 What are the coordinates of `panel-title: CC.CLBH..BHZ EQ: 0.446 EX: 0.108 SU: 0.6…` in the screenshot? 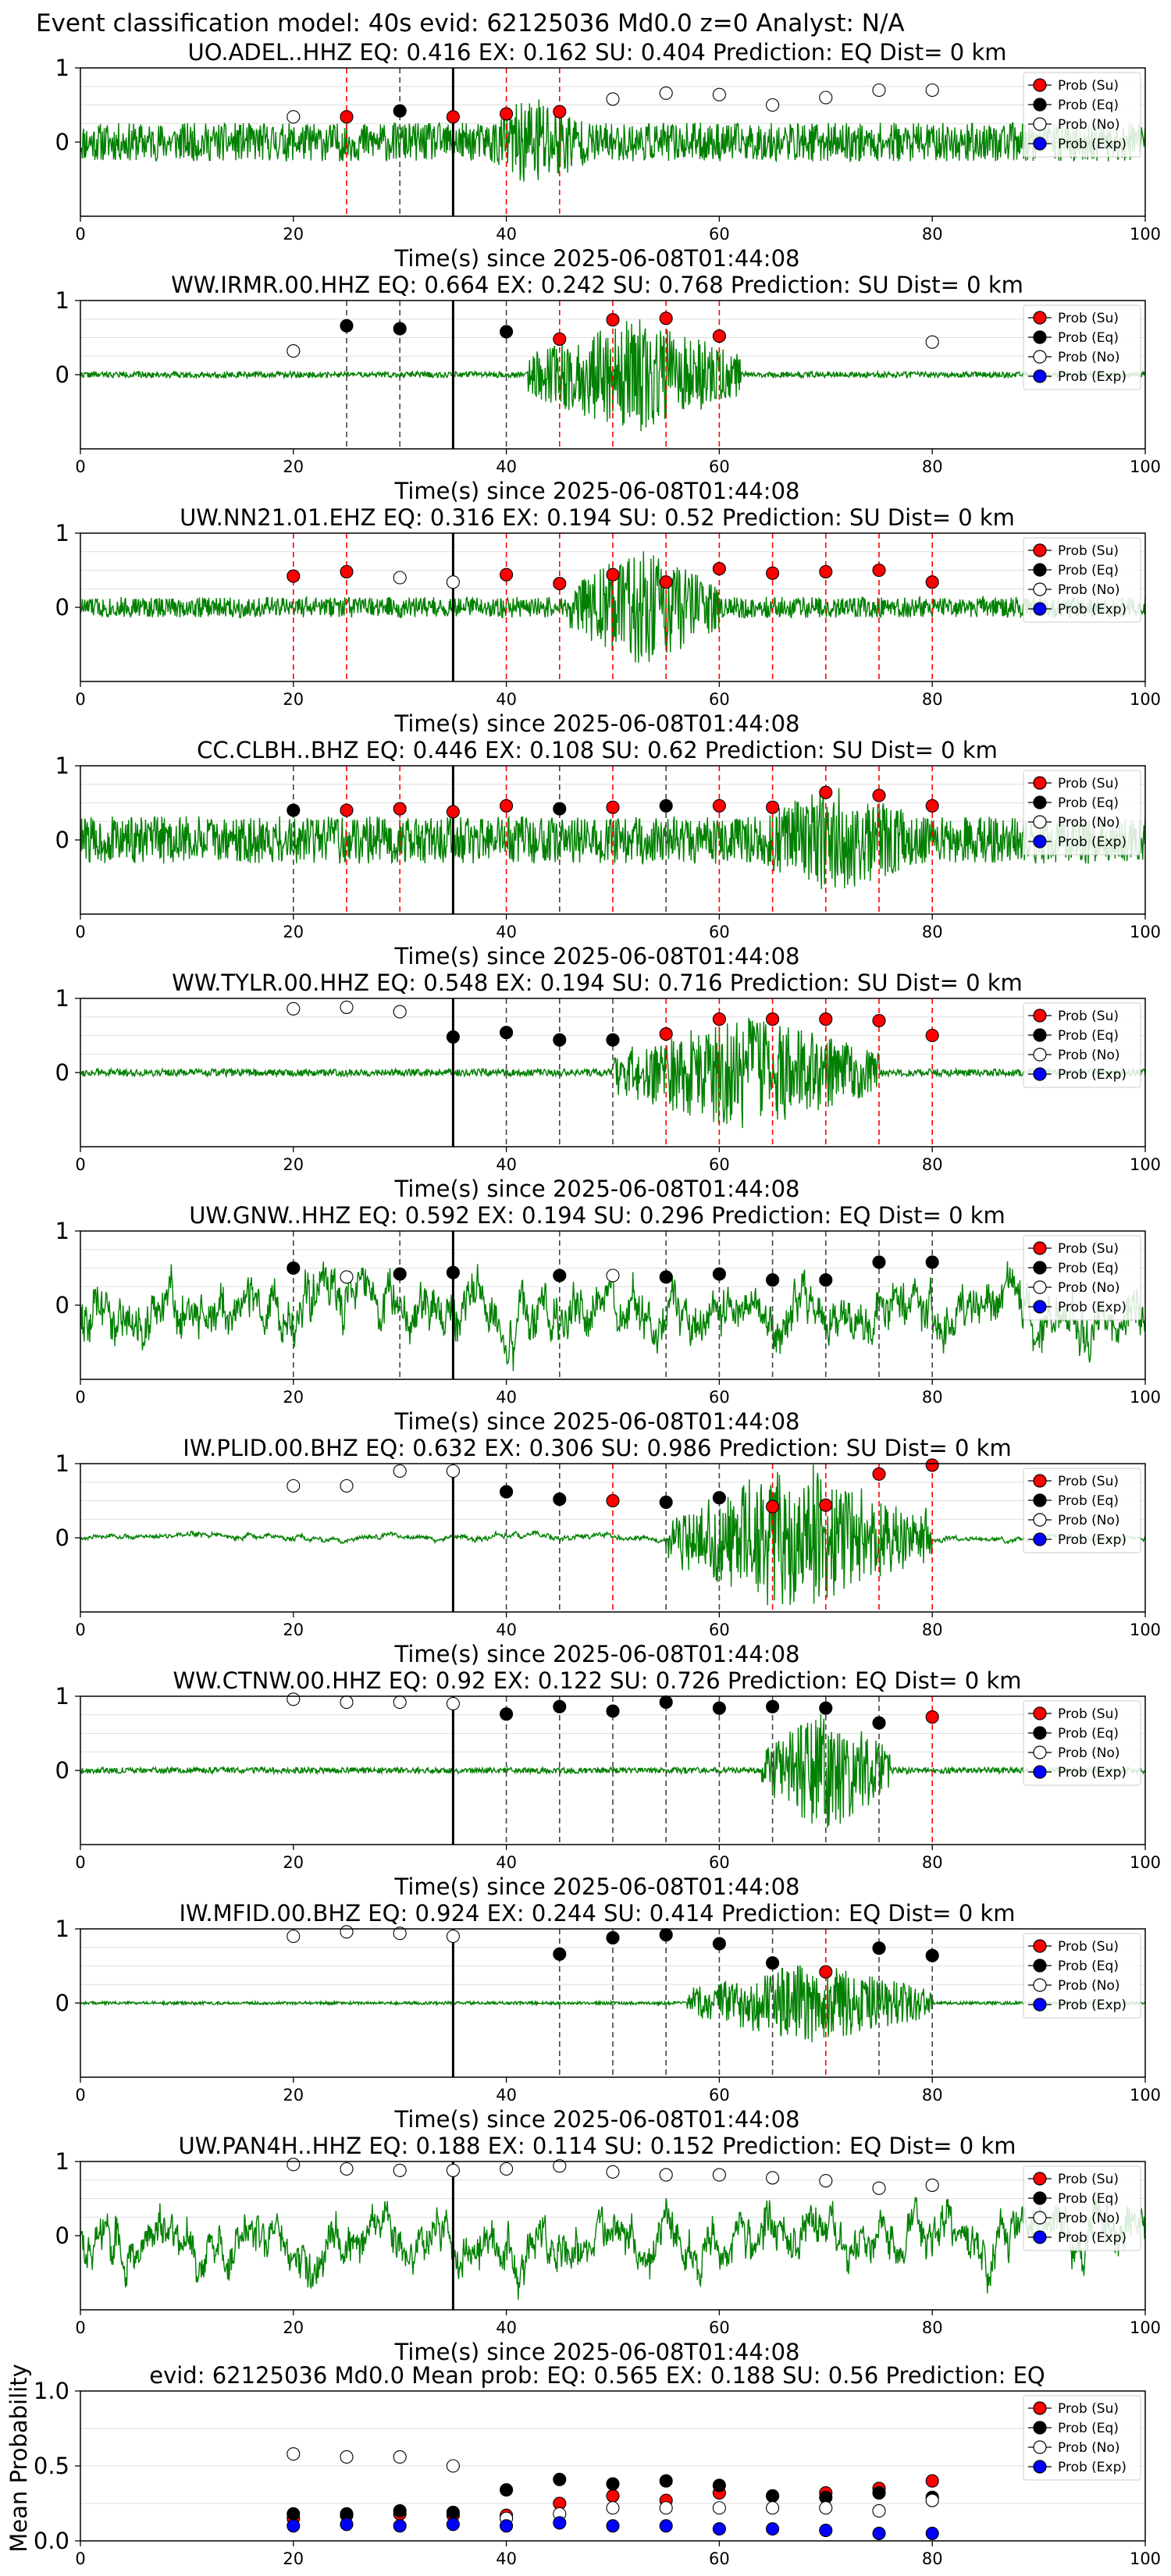 It's located at (597, 750).